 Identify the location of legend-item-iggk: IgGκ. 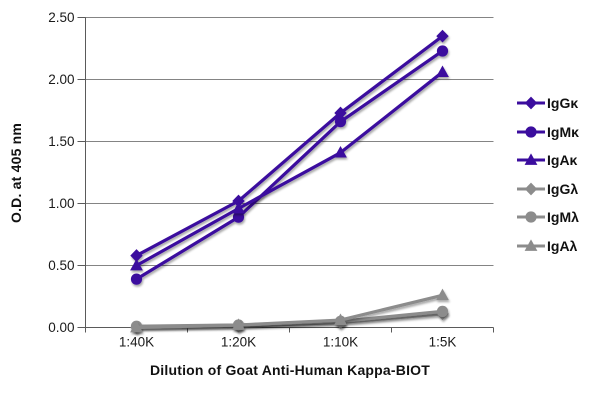
(547, 103).